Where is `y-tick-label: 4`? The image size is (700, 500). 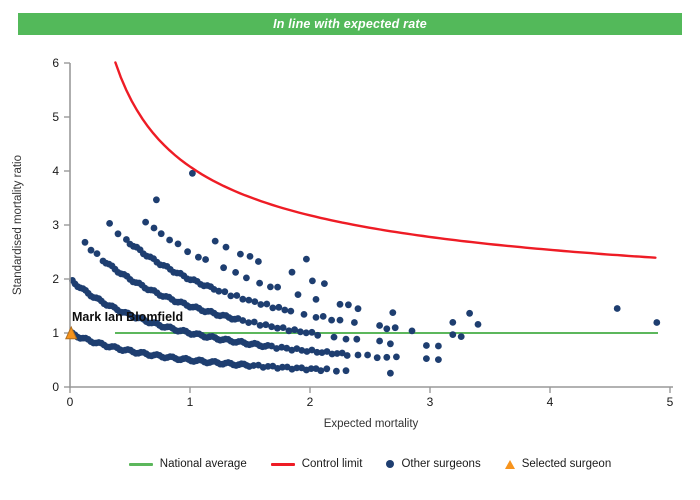
y-tick-label: 4 is located at coordinates (55, 171).